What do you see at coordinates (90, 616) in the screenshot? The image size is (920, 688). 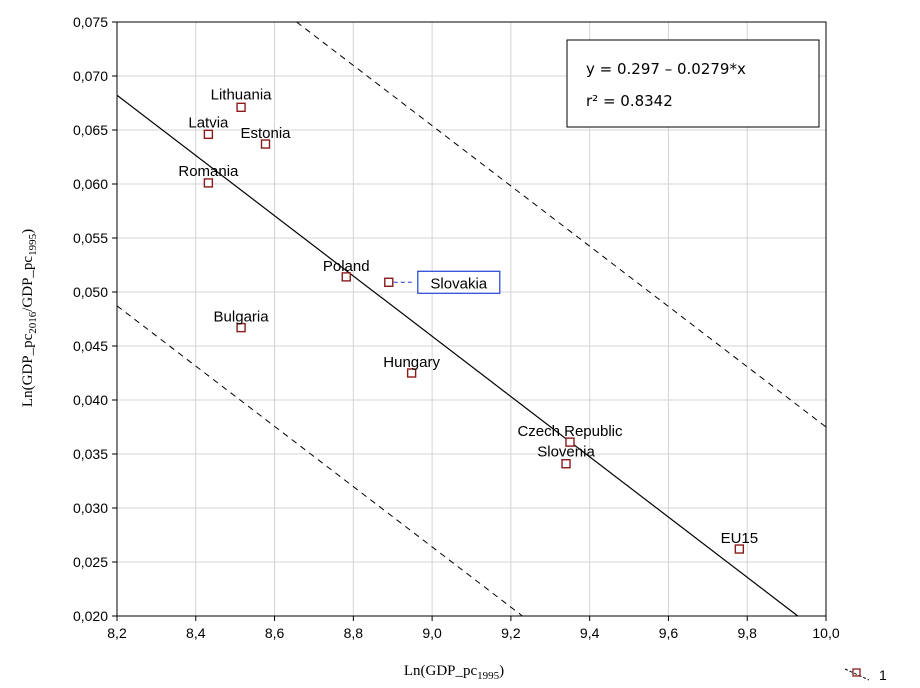 I see `y-tick-label: 0,020` at bounding box center [90, 616].